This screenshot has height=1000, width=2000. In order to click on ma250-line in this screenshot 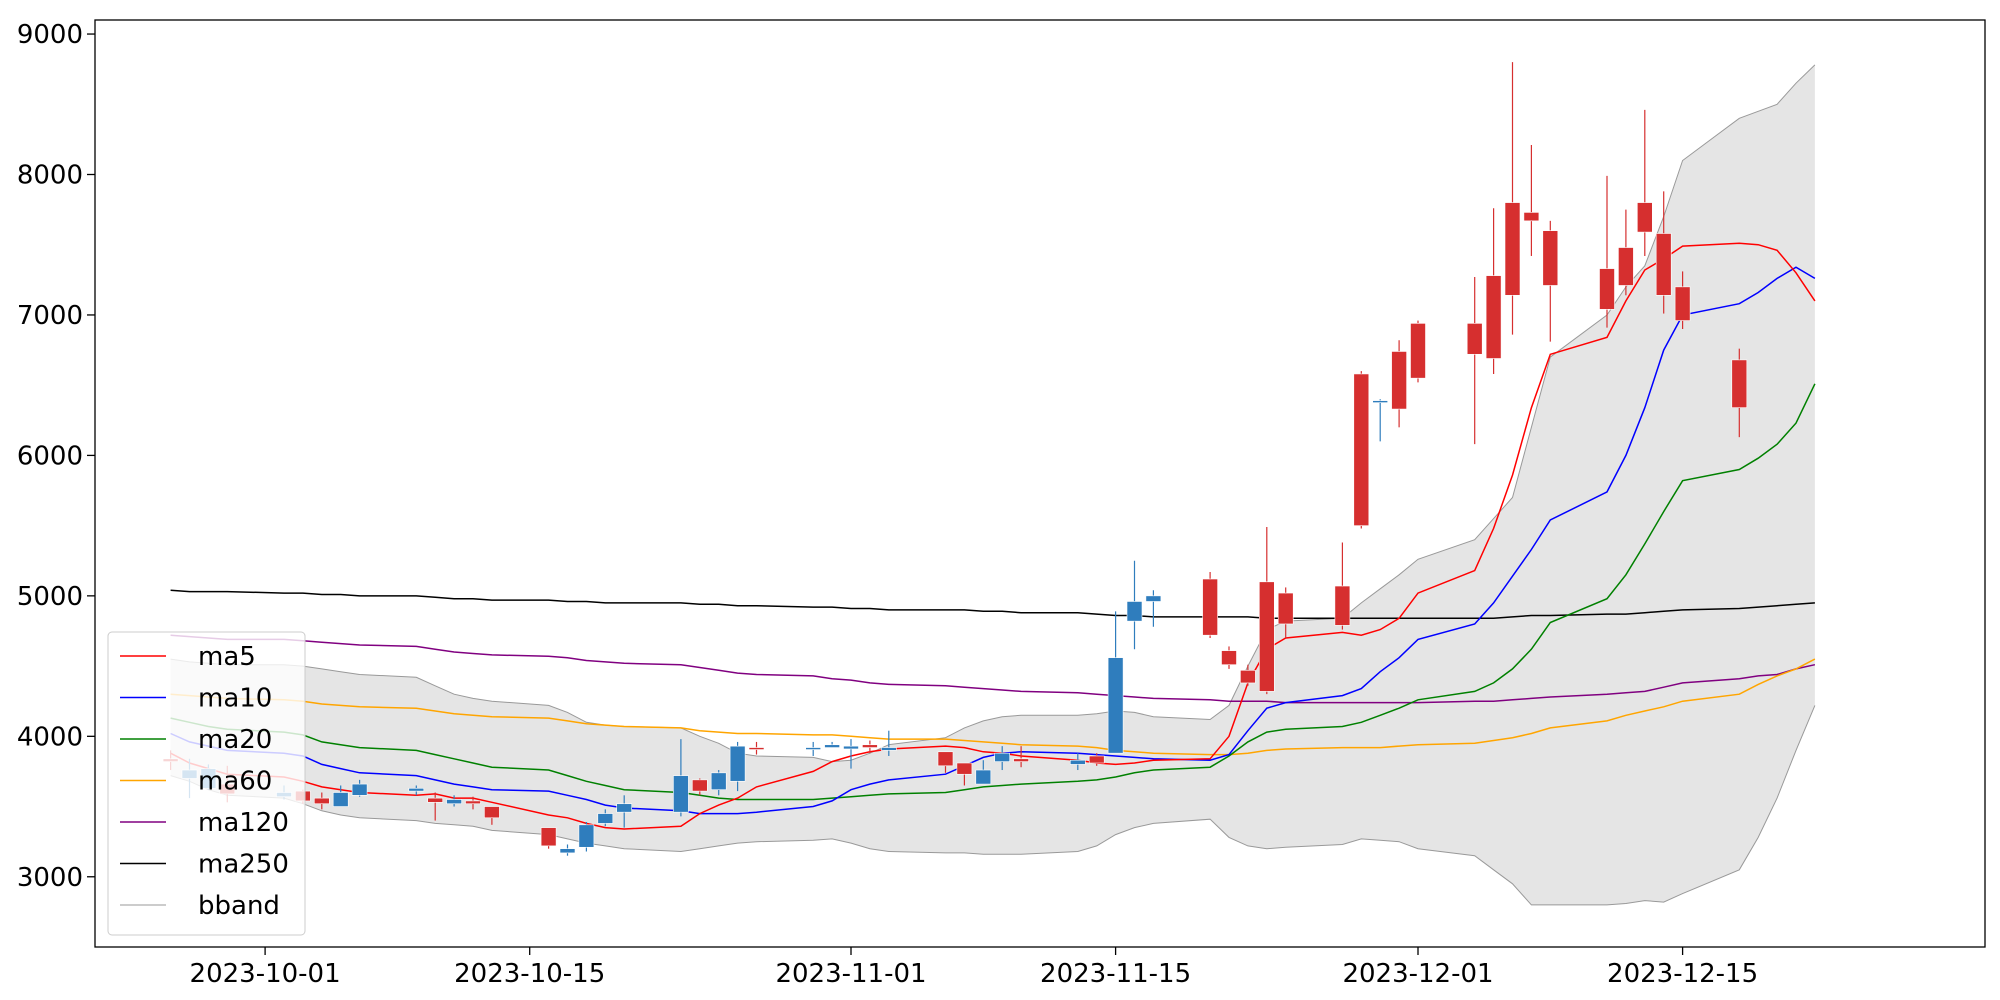, I will do `click(992, 604)`.